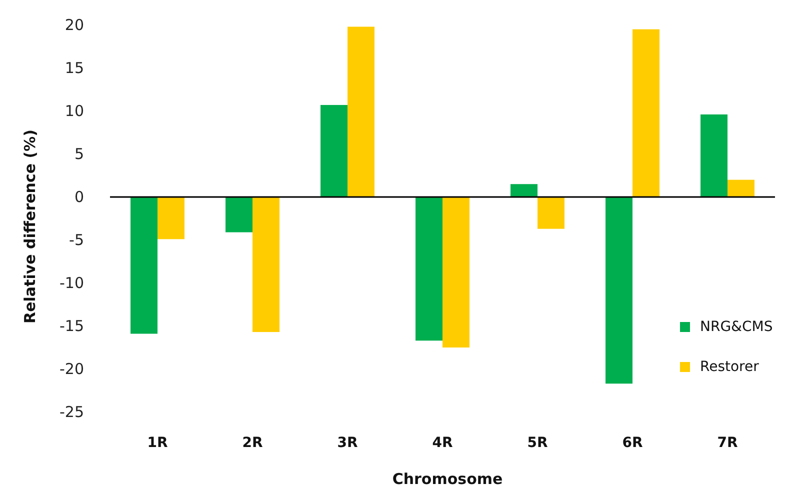 The image size is (790, 489). What do you see at coordinates (72, 283) in the screenshot?
I see `y-tick-label: -10` at bounding box center [72, 283].